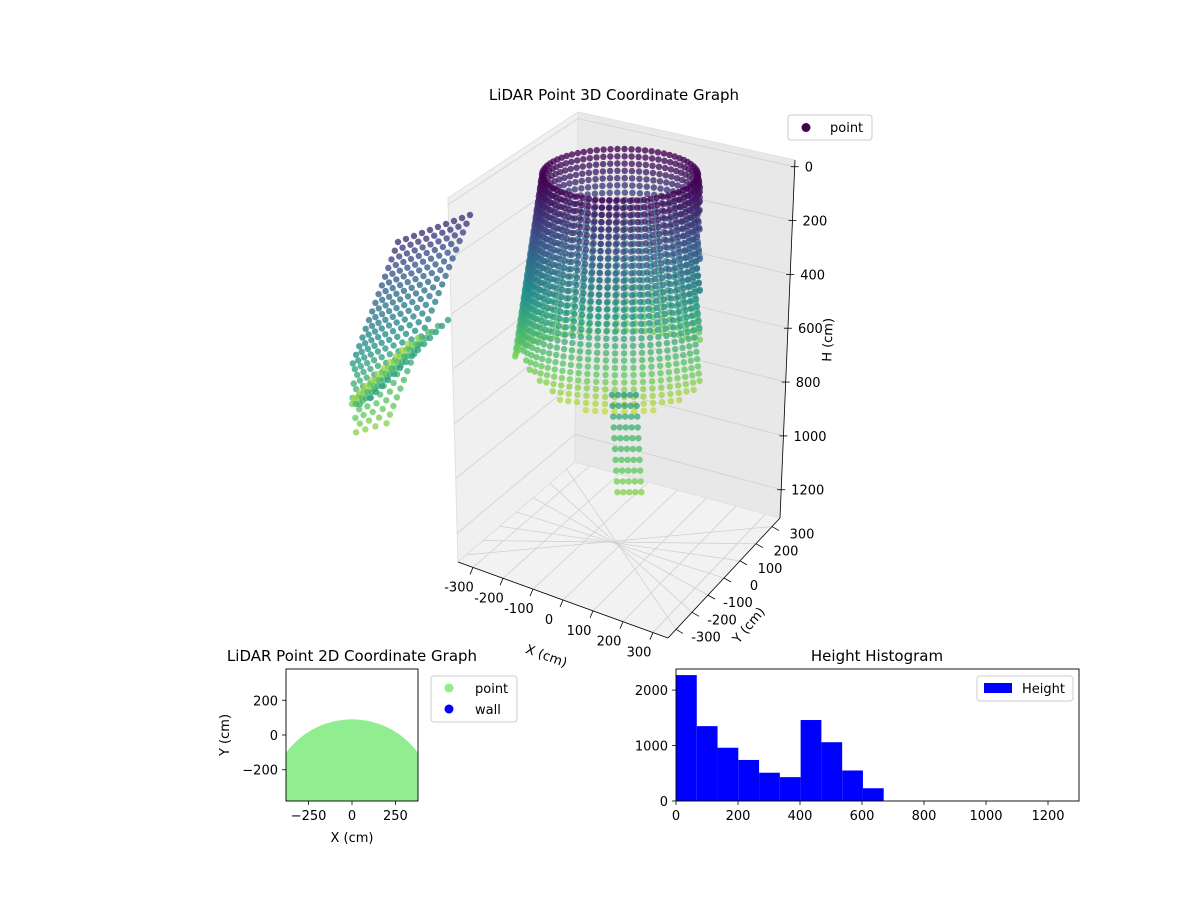 The width and height of the screenshot is (1200, 900). Describe the element at coordinates (877, 656) in the screenshot. I see `histogram-title: Height Histogram` at that location.